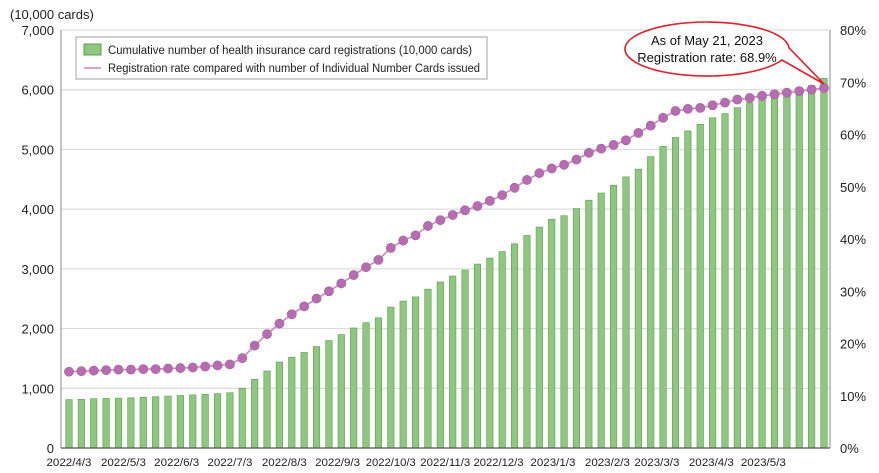  I want to click on right-axis-tick-label: 70%, so click(853, 82).